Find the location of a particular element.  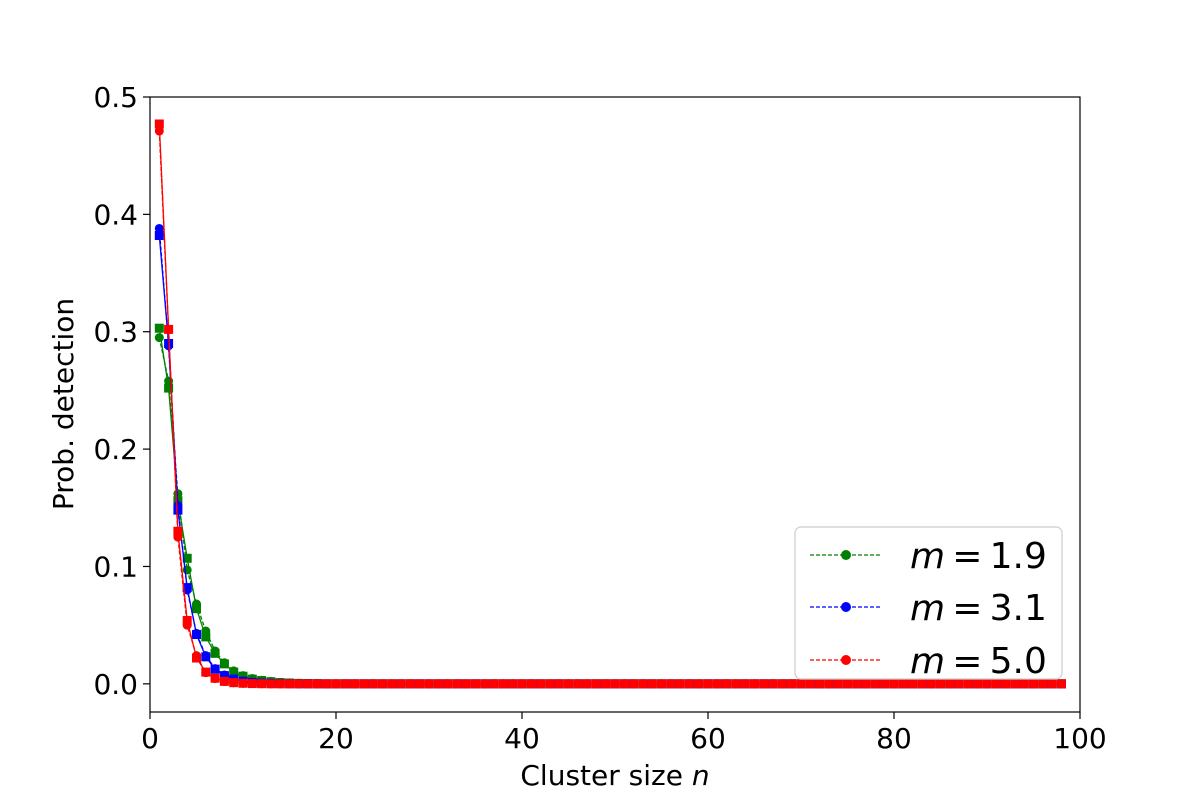

y-axis-label: Prob. detection is located at coordinates (63, 404).